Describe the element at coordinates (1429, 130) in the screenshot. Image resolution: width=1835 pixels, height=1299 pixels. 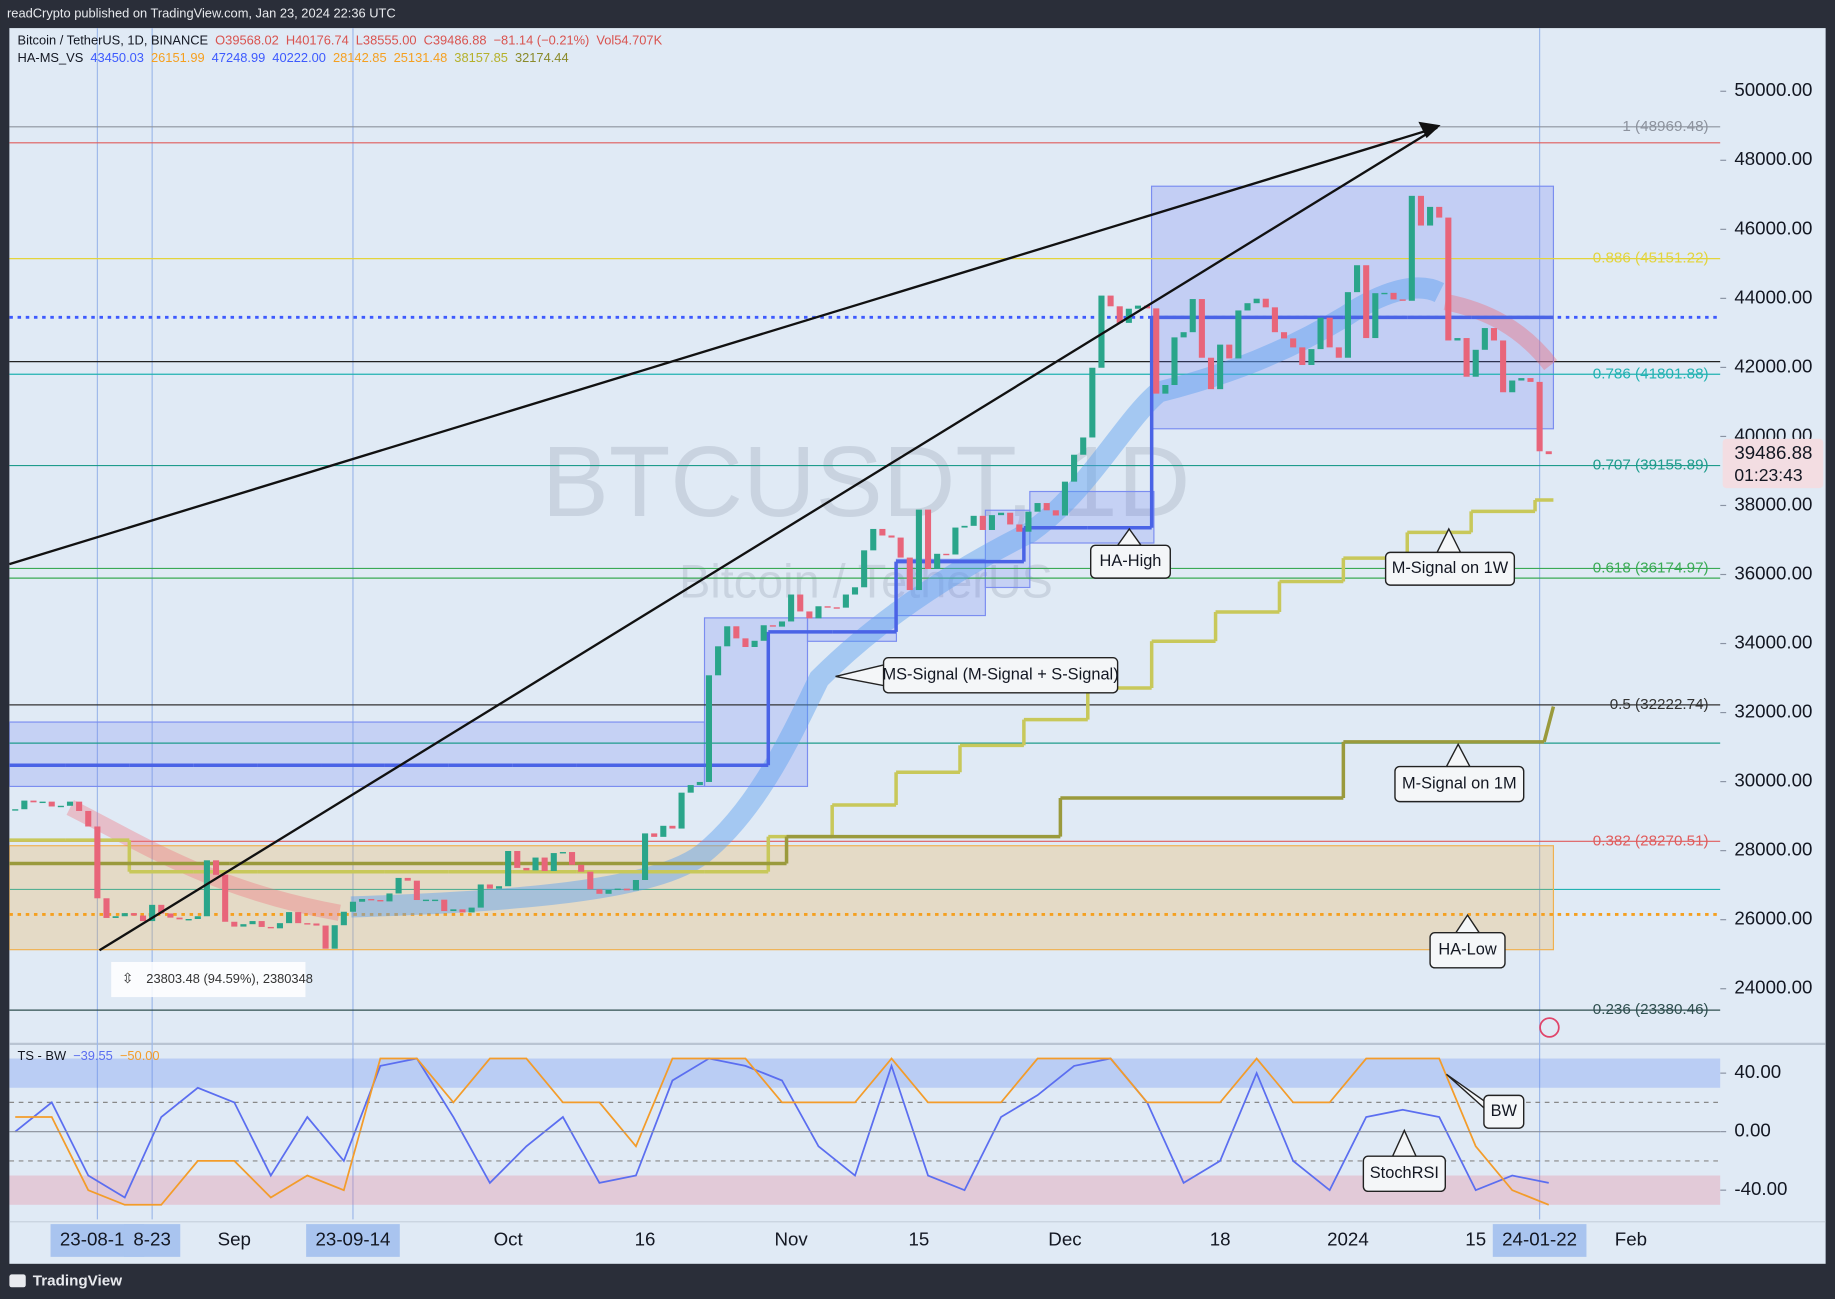
I see `arrow-head` at that location.